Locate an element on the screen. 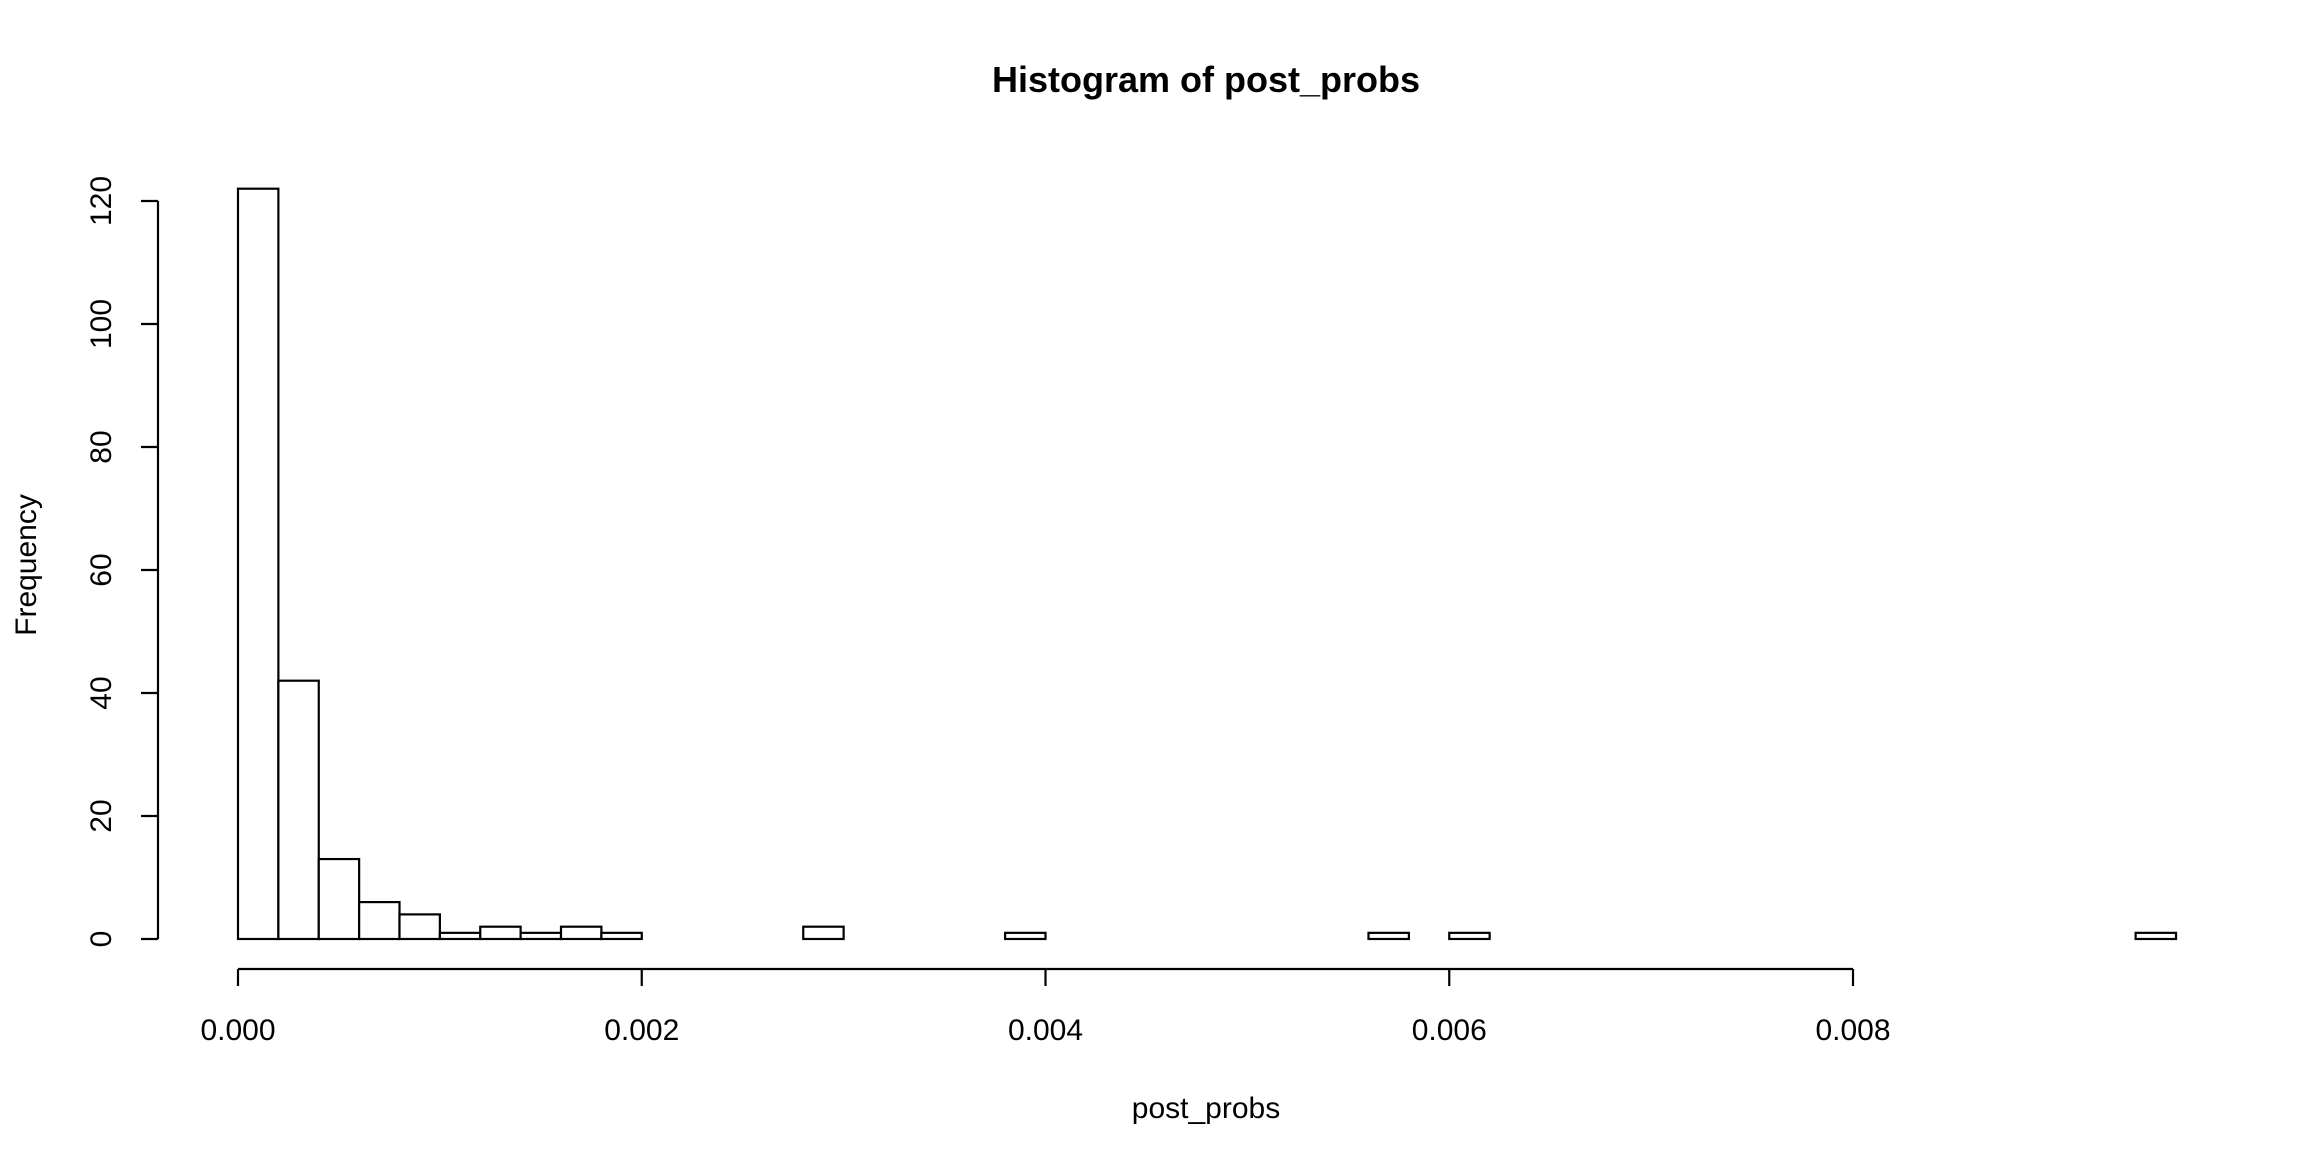  y-axis: 0 20 40 60 80 100 120 is located at coordinates (122, 562).